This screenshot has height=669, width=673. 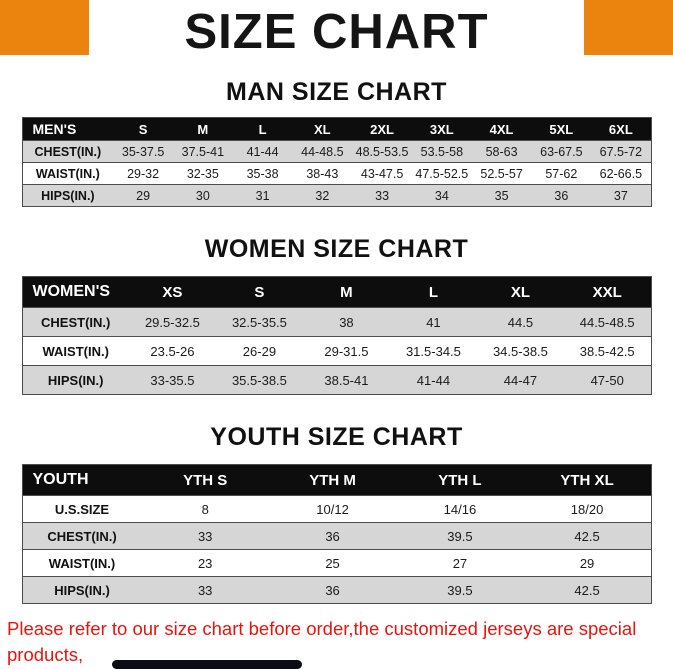 I want to click on men-size-header-cell: 5XL, so click(x=561, y=129).